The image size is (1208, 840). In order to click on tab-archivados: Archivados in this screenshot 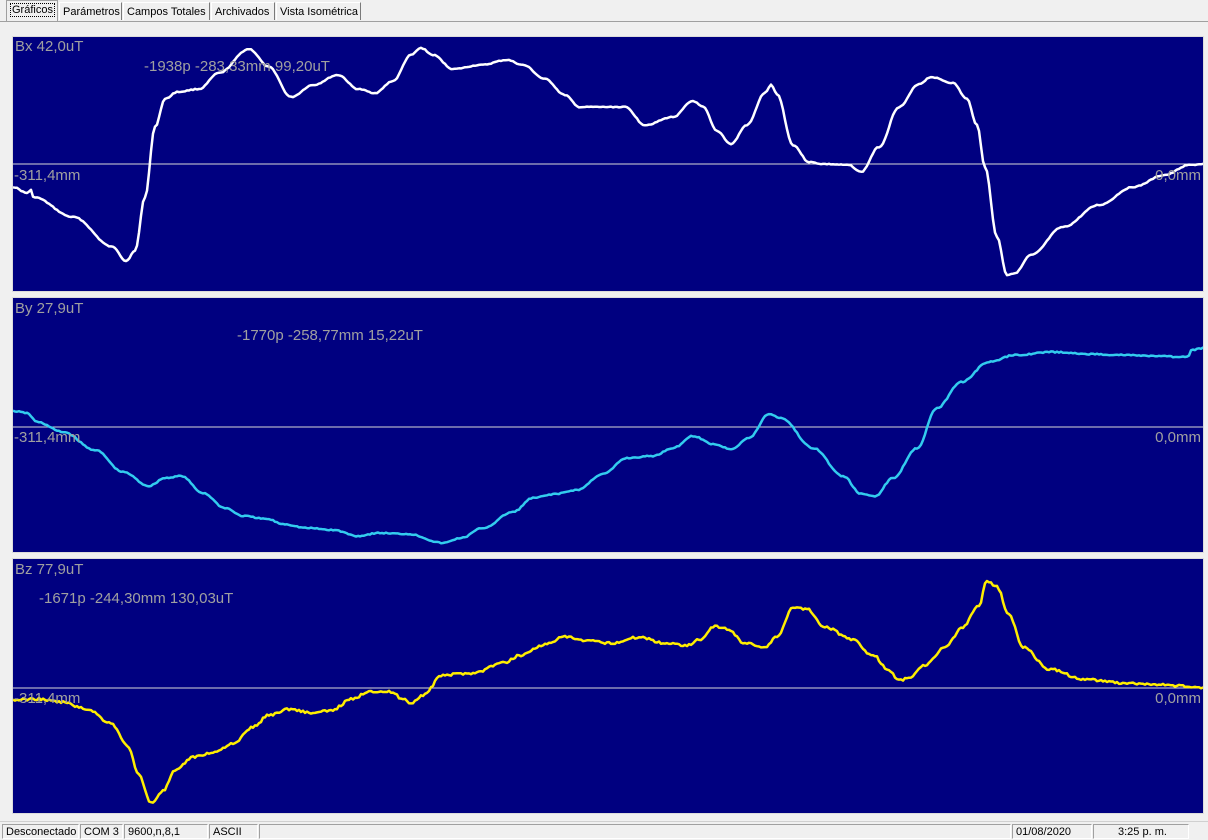, I will do `click(243, 11)`.